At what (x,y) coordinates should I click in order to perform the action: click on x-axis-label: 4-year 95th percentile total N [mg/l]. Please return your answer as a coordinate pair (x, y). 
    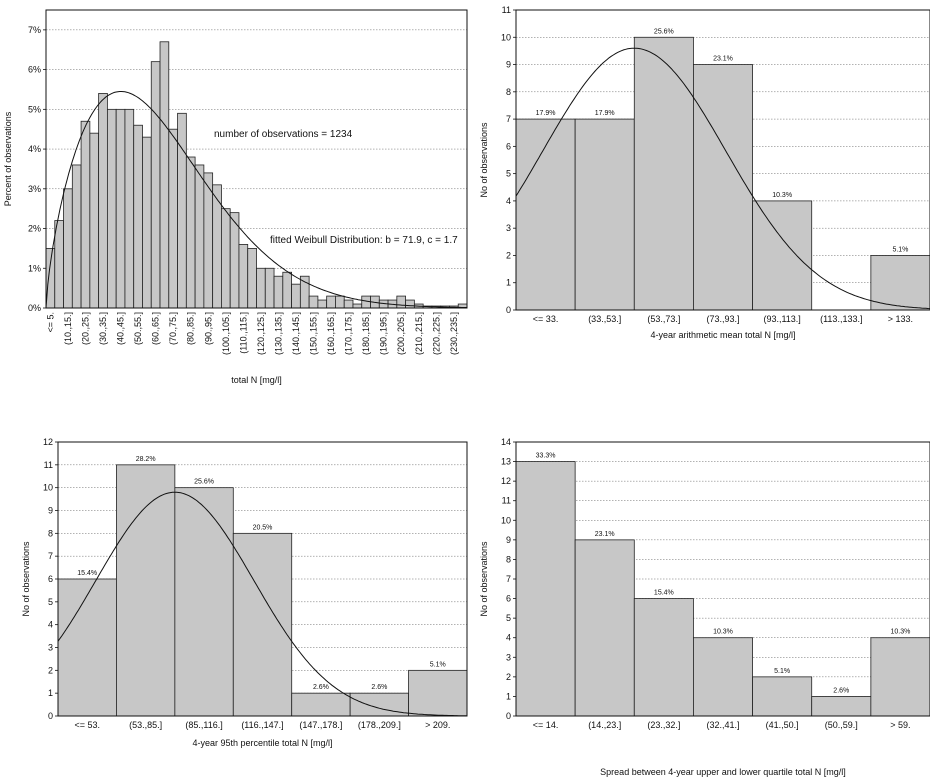
    Looking at the image, I should click on (262, 743).